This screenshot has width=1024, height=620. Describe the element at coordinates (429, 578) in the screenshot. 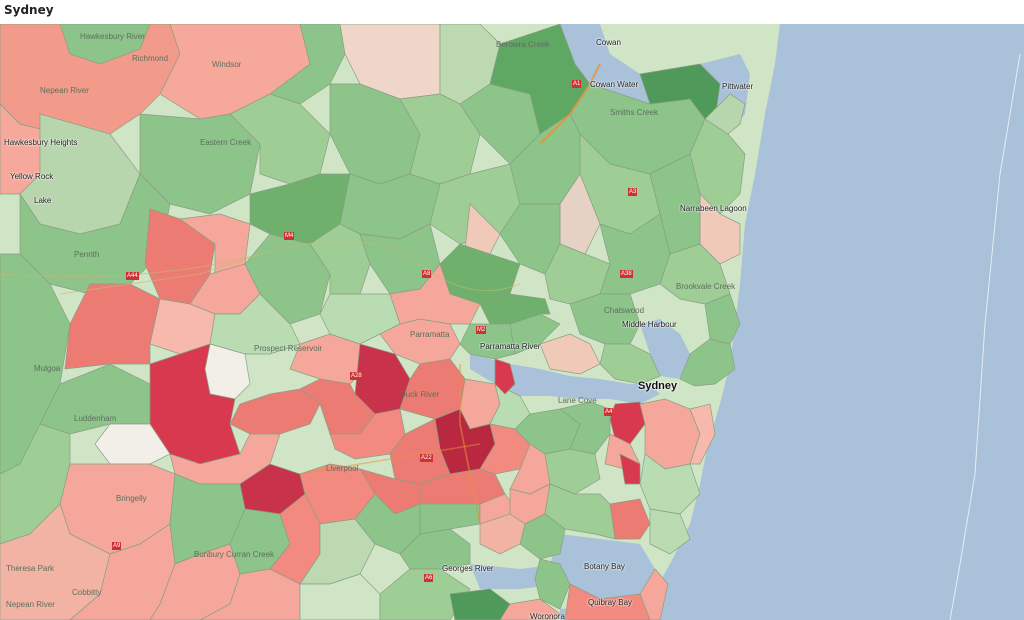

I see `label-a6: A6` at that location.